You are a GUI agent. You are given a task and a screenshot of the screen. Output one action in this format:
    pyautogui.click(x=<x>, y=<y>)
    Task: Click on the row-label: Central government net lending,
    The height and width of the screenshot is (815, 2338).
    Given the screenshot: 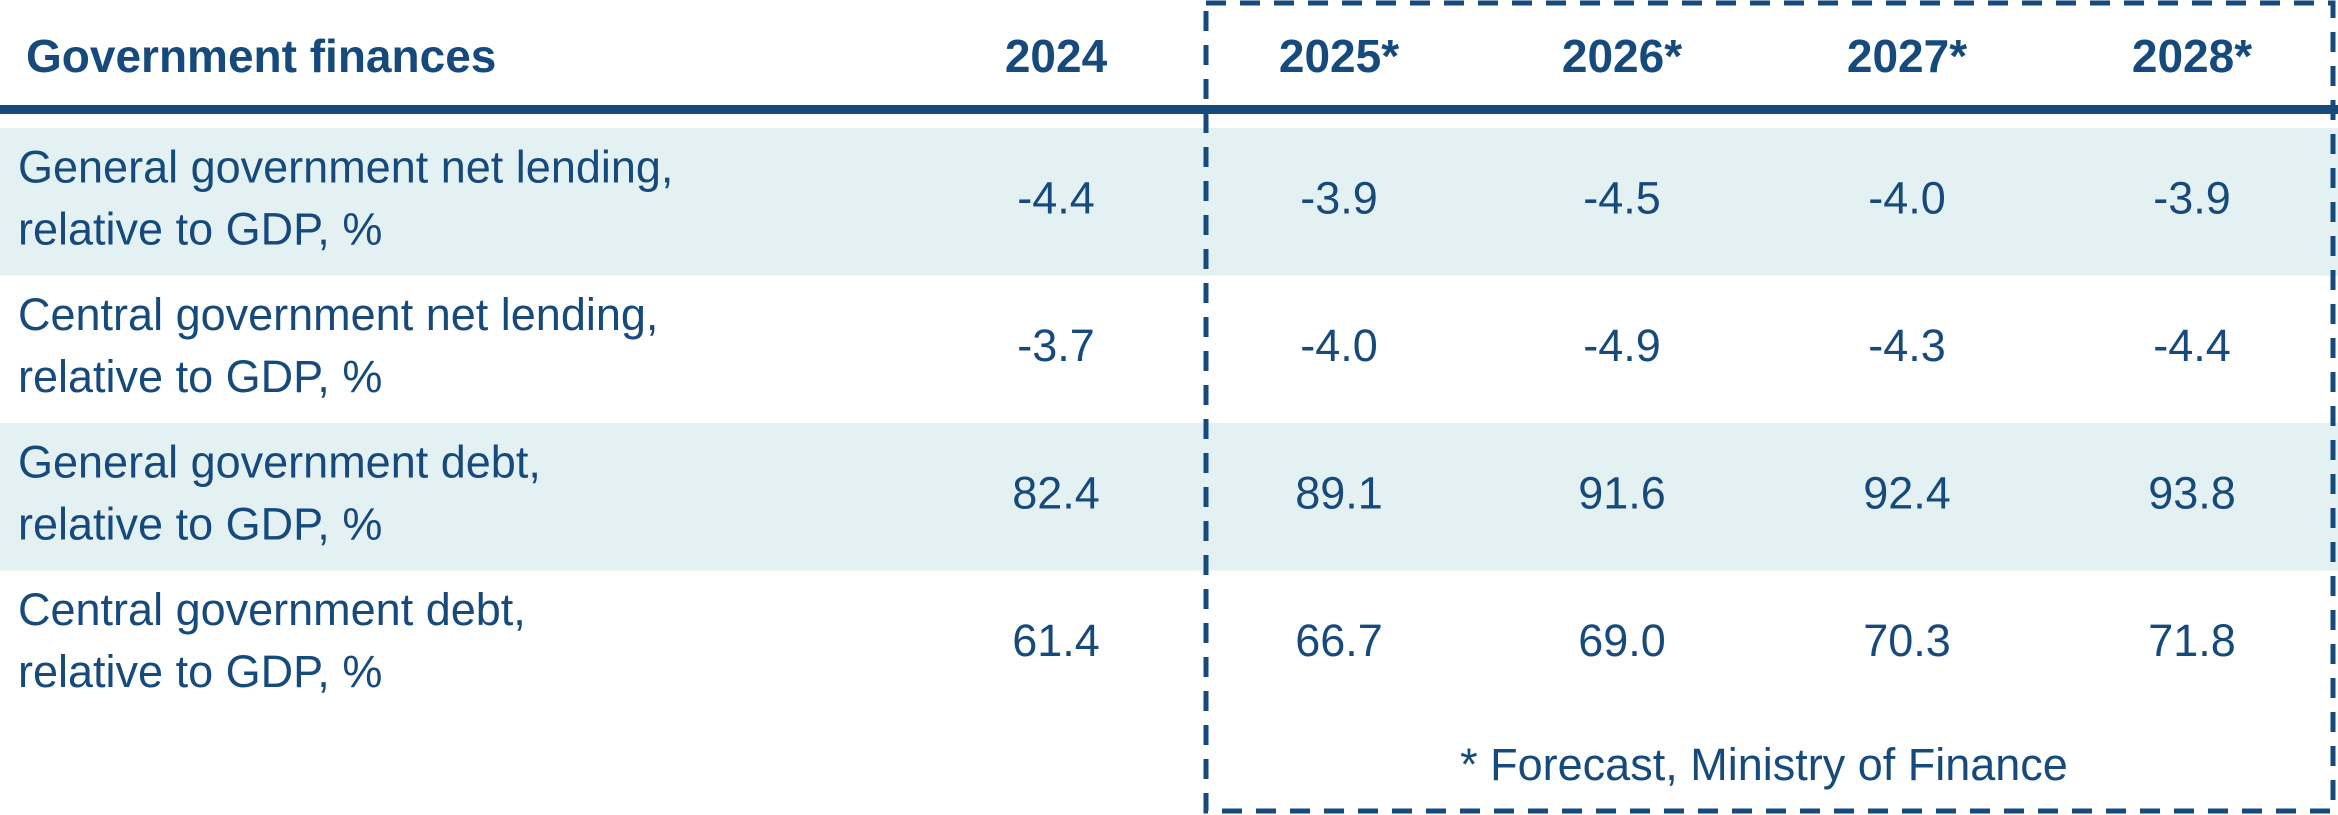 What is the action you would take?
    pyautogui.click(x=338, y=314)
    